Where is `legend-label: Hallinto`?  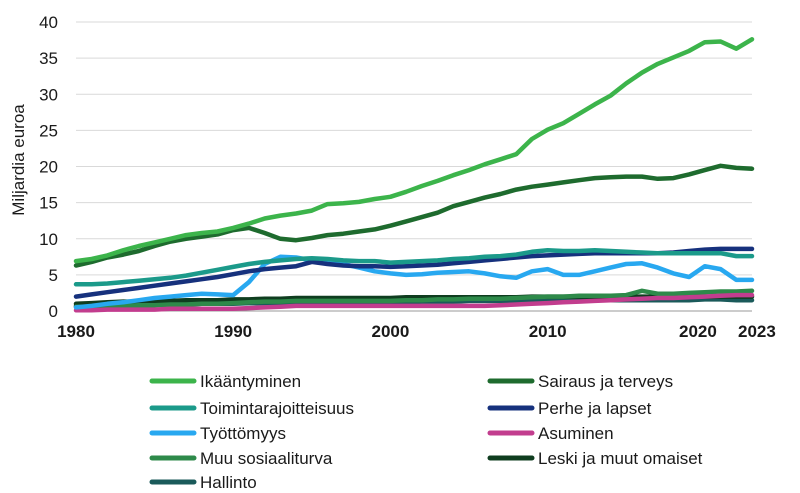 legend-label: Hallinto is located at coordinates (228, 482).